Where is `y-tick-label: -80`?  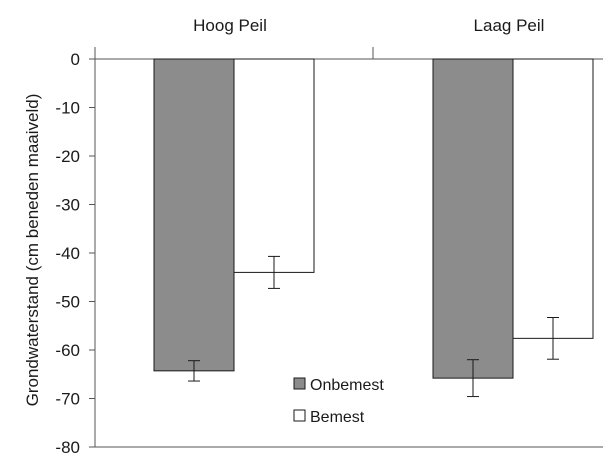 y-tick-label: -80 is located at coordinates (67, 446).